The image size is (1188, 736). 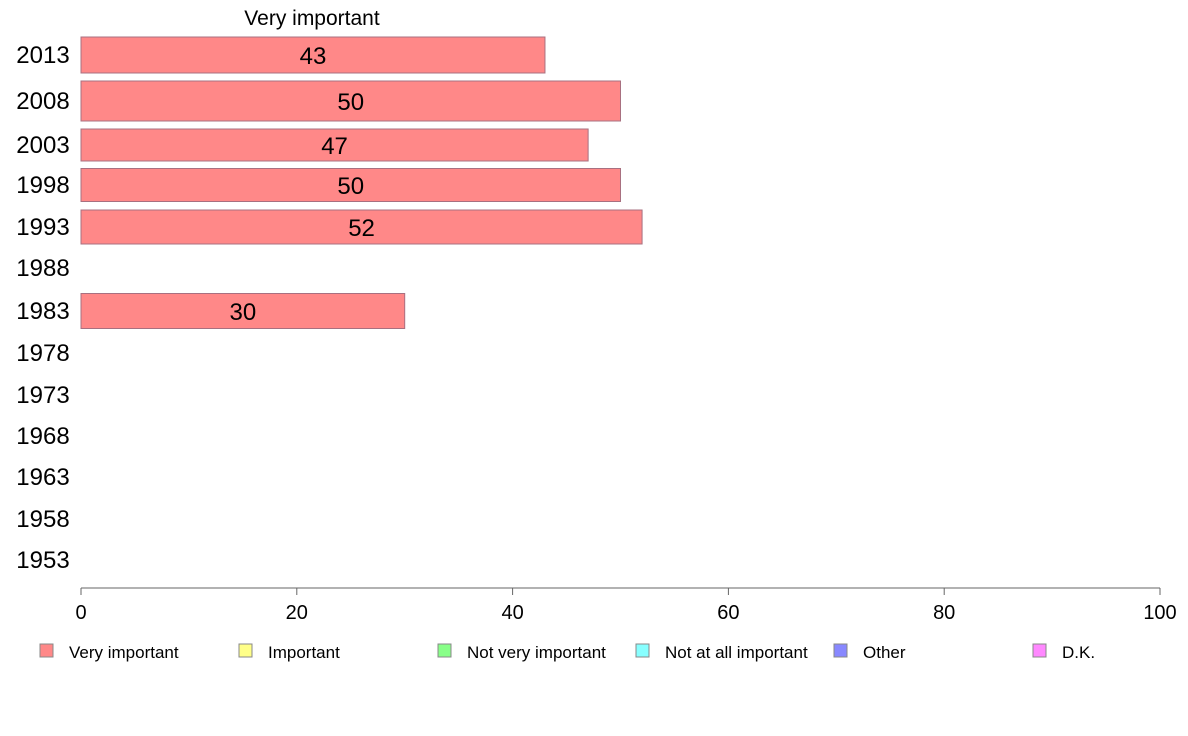 I want to click on x-tick-label-60: 60, so click(x=728, y=613).